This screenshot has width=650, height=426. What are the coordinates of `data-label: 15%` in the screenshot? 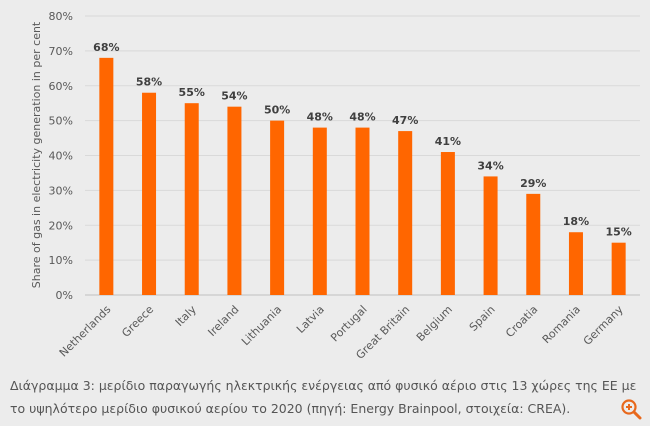 It's located at (618, 232).